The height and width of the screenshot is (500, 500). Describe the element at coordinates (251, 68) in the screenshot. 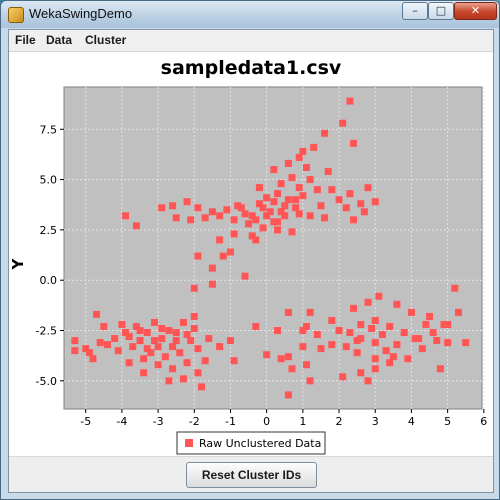

I see `chart-title: sampledata1.csv` at that location.